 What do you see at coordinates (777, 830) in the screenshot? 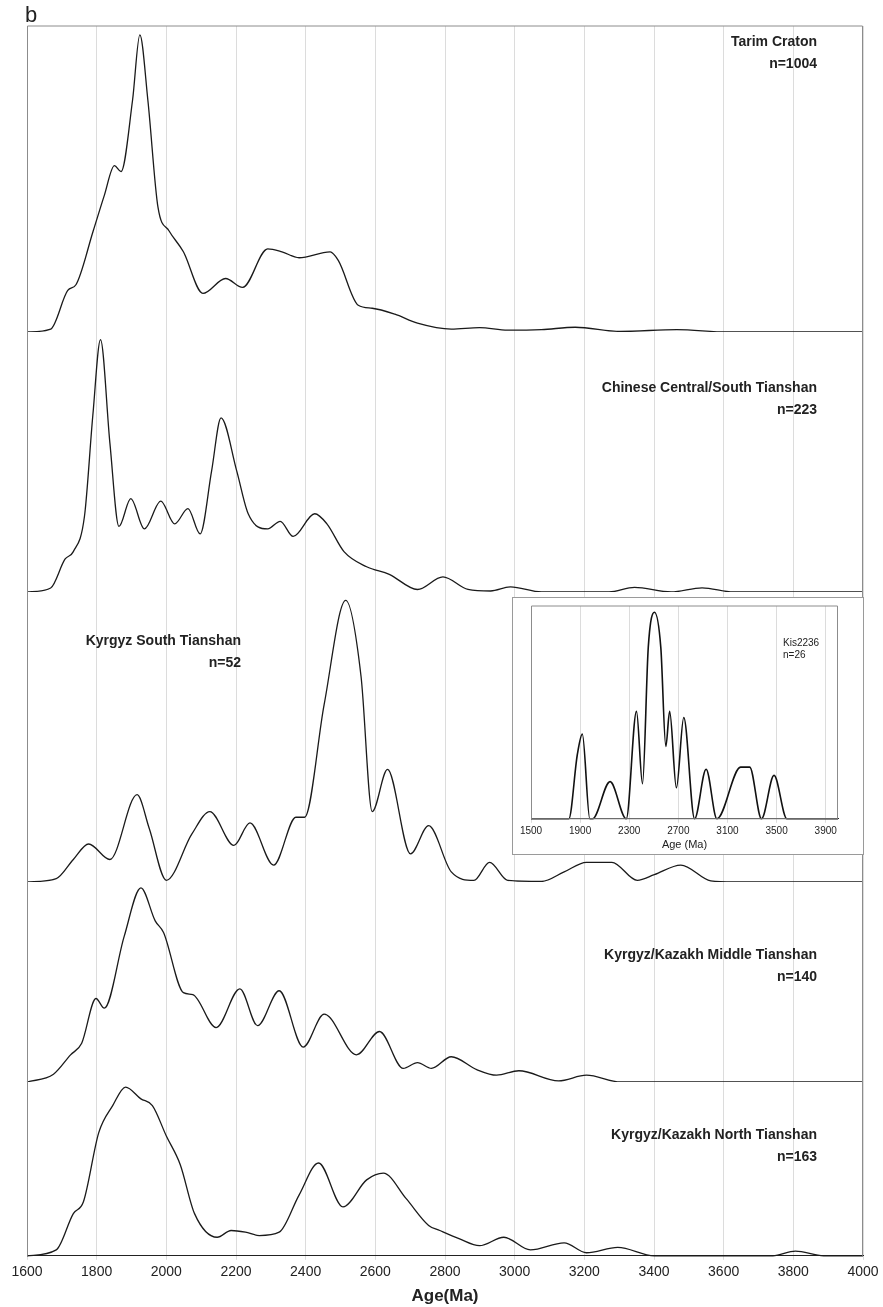
I see `x-tick-label: 3500` at bounding box center [777, 830].